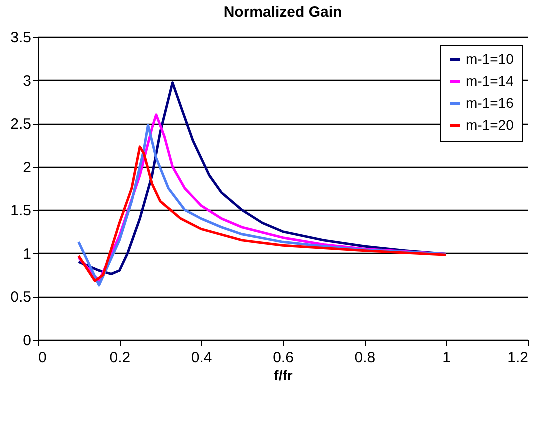  What do you see at coordinates (27, 81) in the screenshot?
I see `y-tick-label: 3` at bounding box center [27, 81].